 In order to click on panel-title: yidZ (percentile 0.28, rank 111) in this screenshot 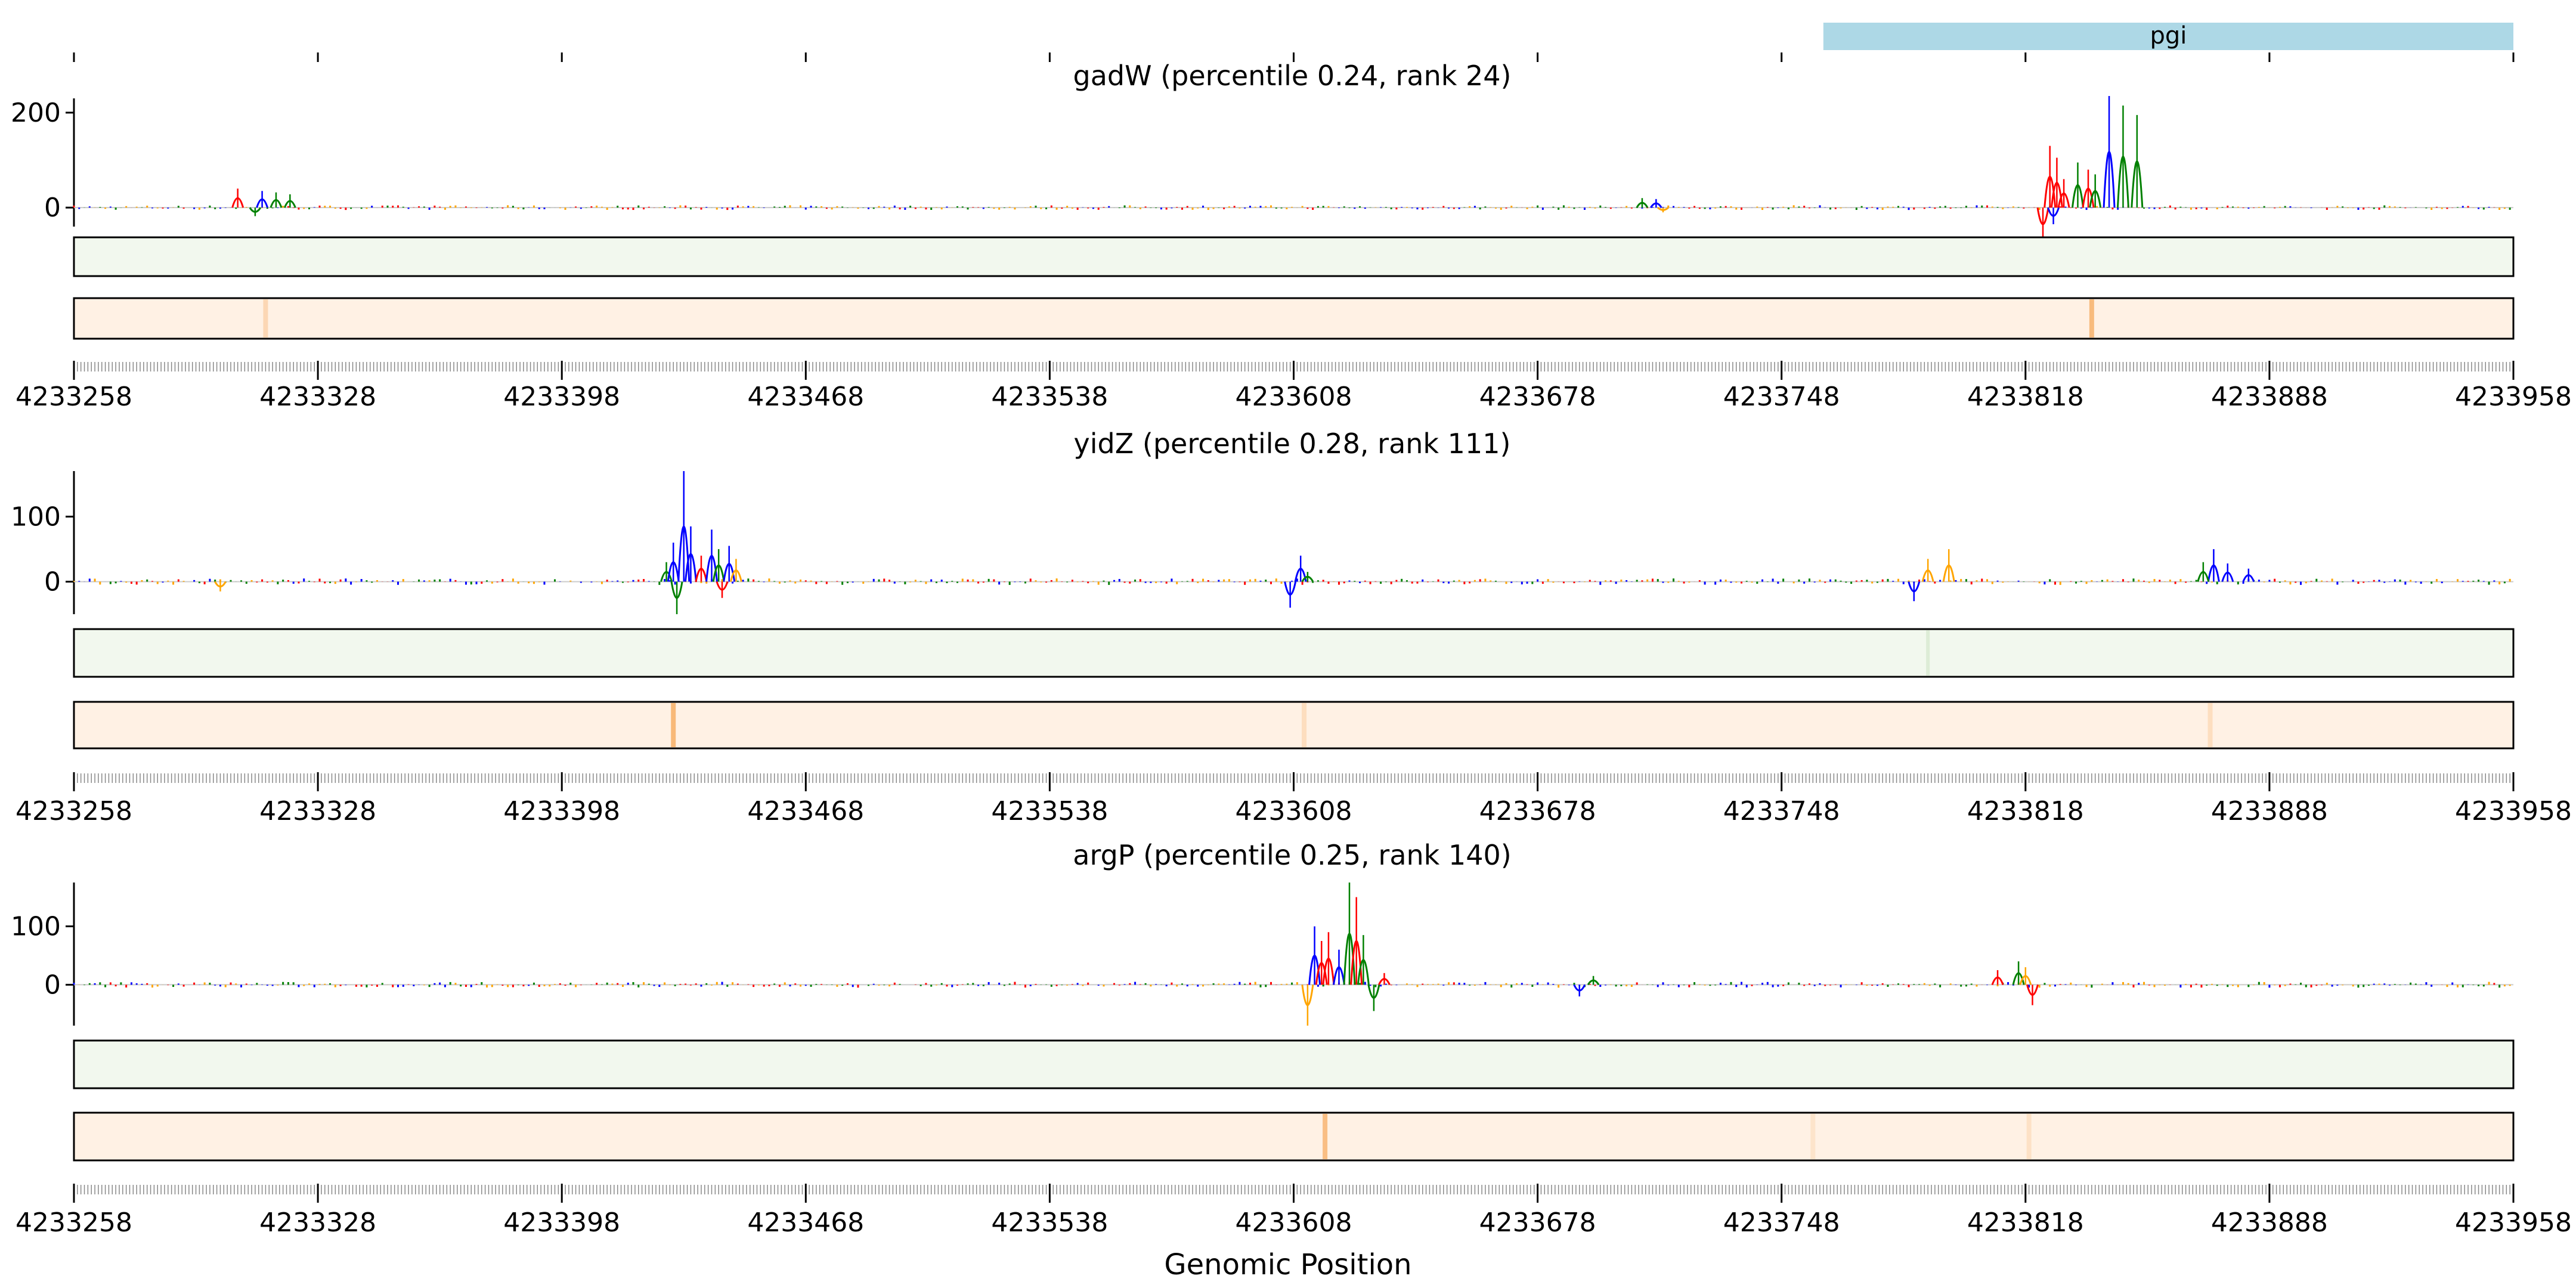, I will do `click(1292, 444)`.